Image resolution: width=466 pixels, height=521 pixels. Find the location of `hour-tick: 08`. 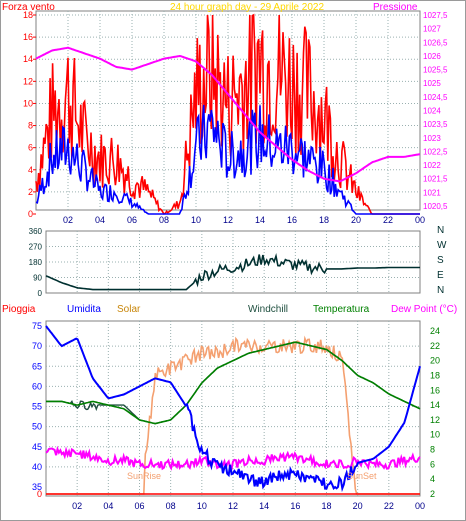

hour-tick: 08 is located at coordinates (171, 506).